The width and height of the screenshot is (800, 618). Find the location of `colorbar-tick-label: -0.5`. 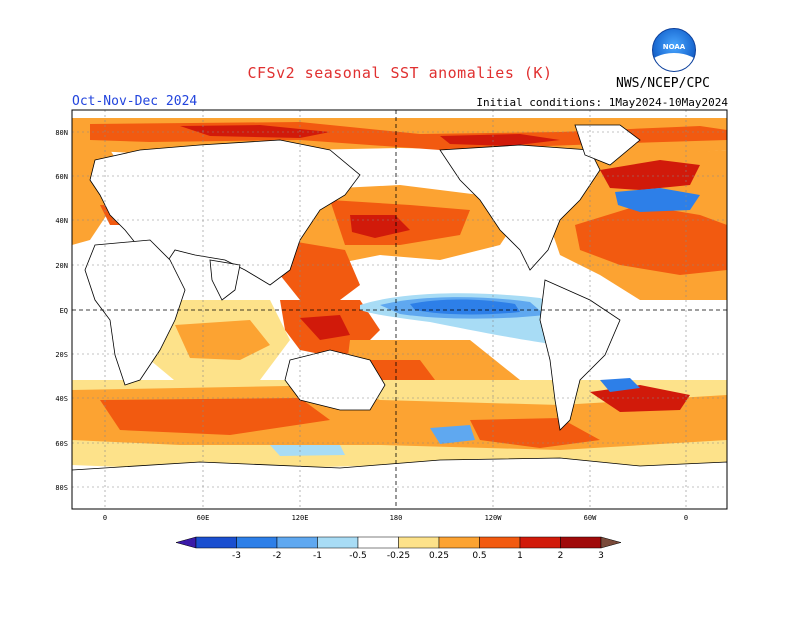

colorbar-tick-label: -0.5 is located at coordinates (358, 556).